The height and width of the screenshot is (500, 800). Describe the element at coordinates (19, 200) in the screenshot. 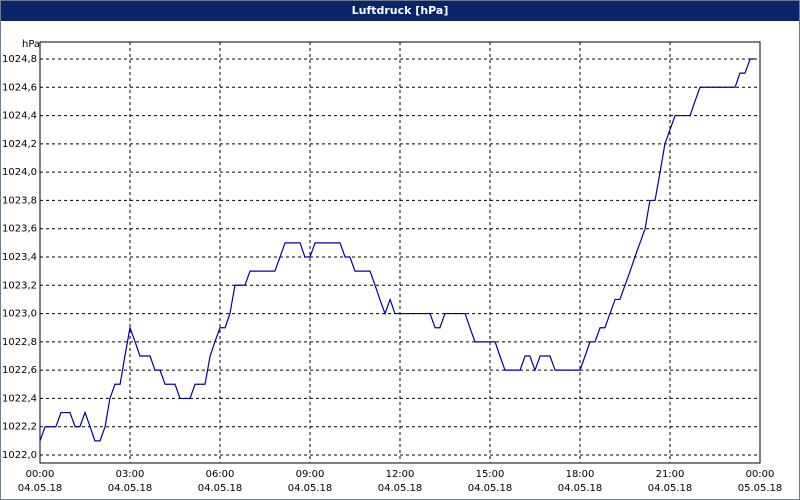

I see `y-tick-label: 1023,8` at that location.